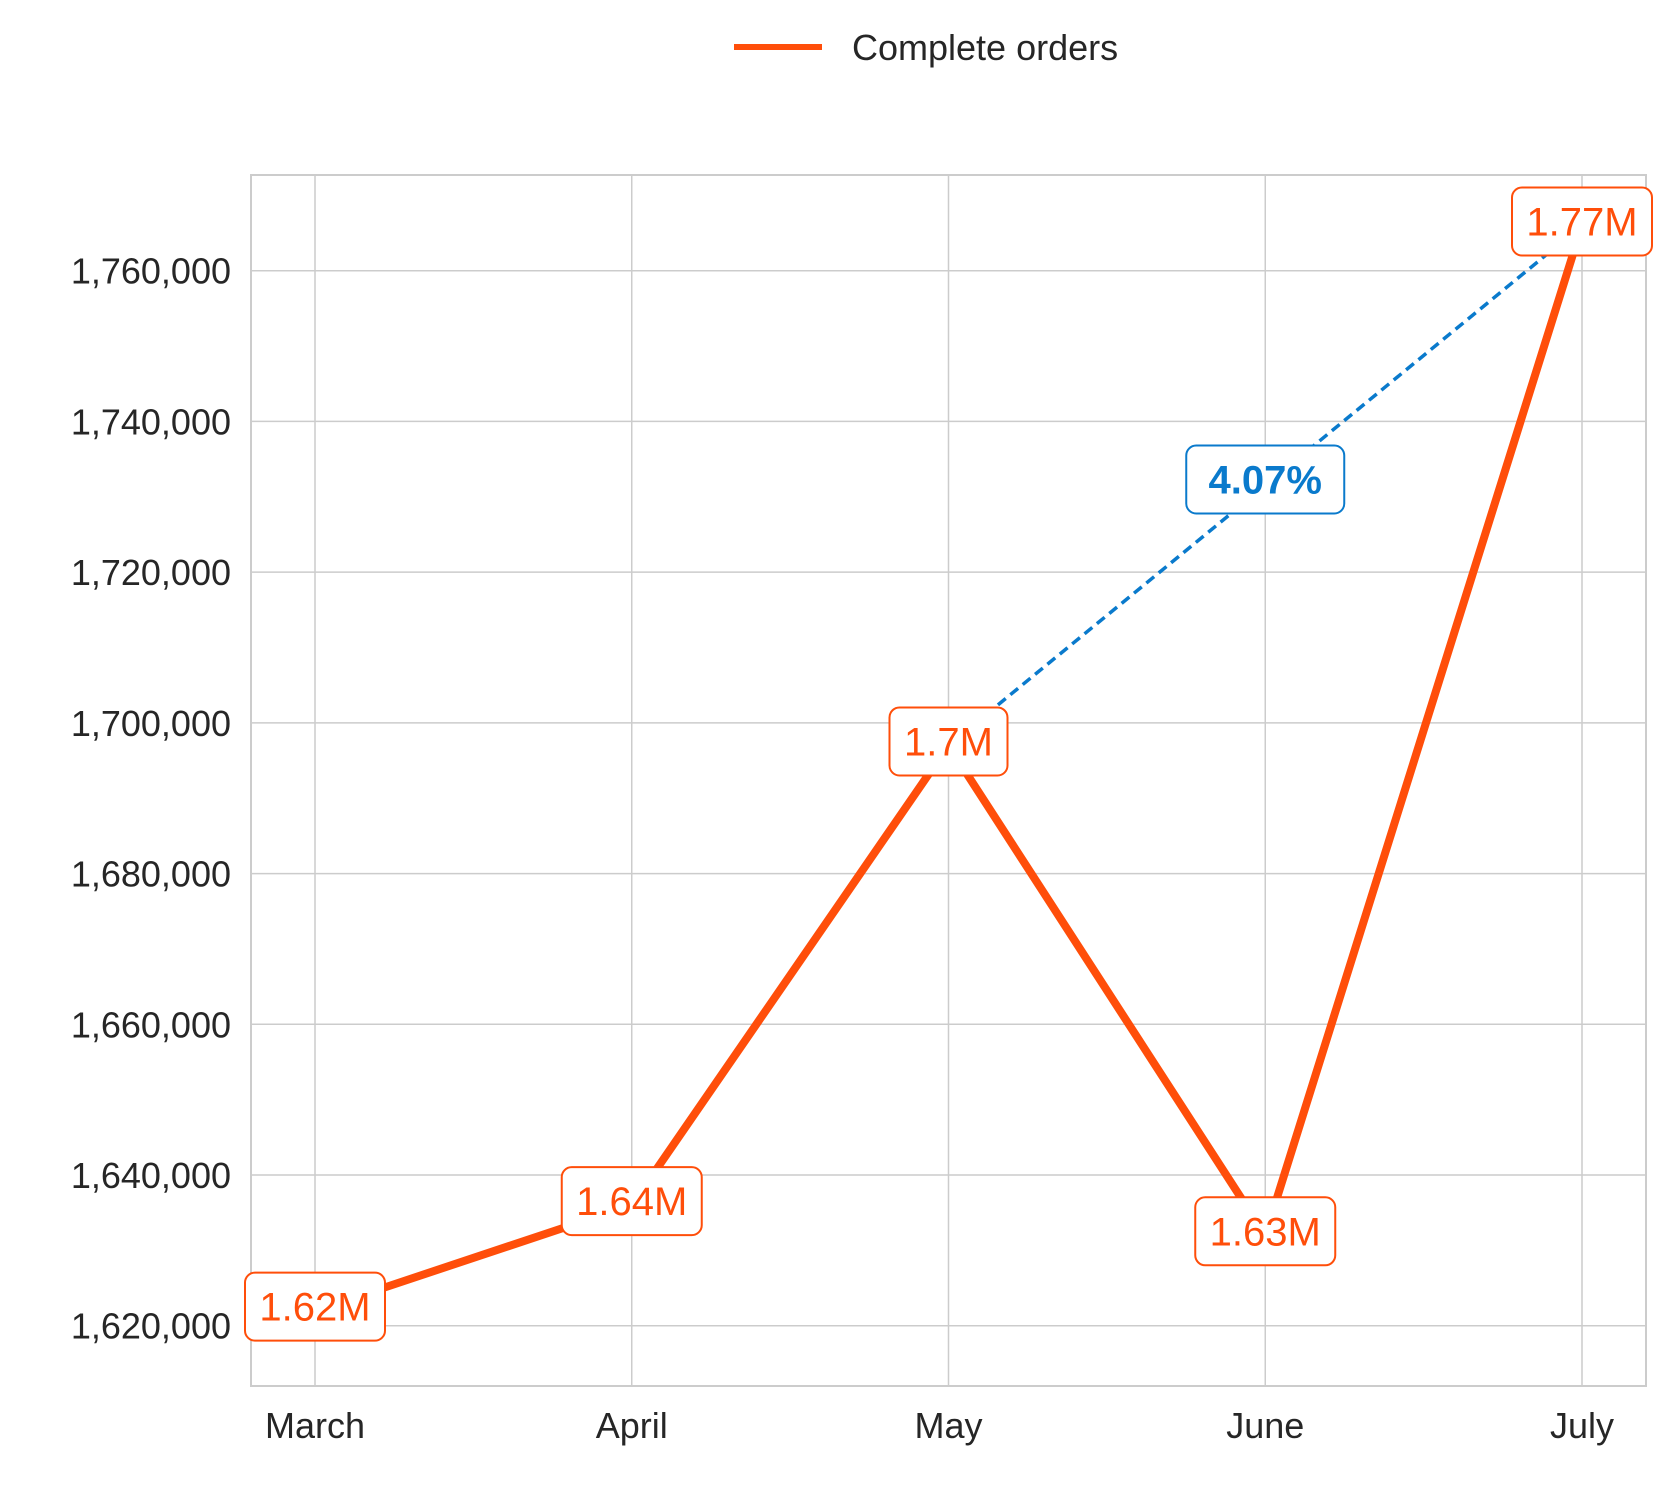 The height and width of the screenshot is (1497, 1661). I want to click on y-tick-label: 1,620,000, so click(151, 1326).